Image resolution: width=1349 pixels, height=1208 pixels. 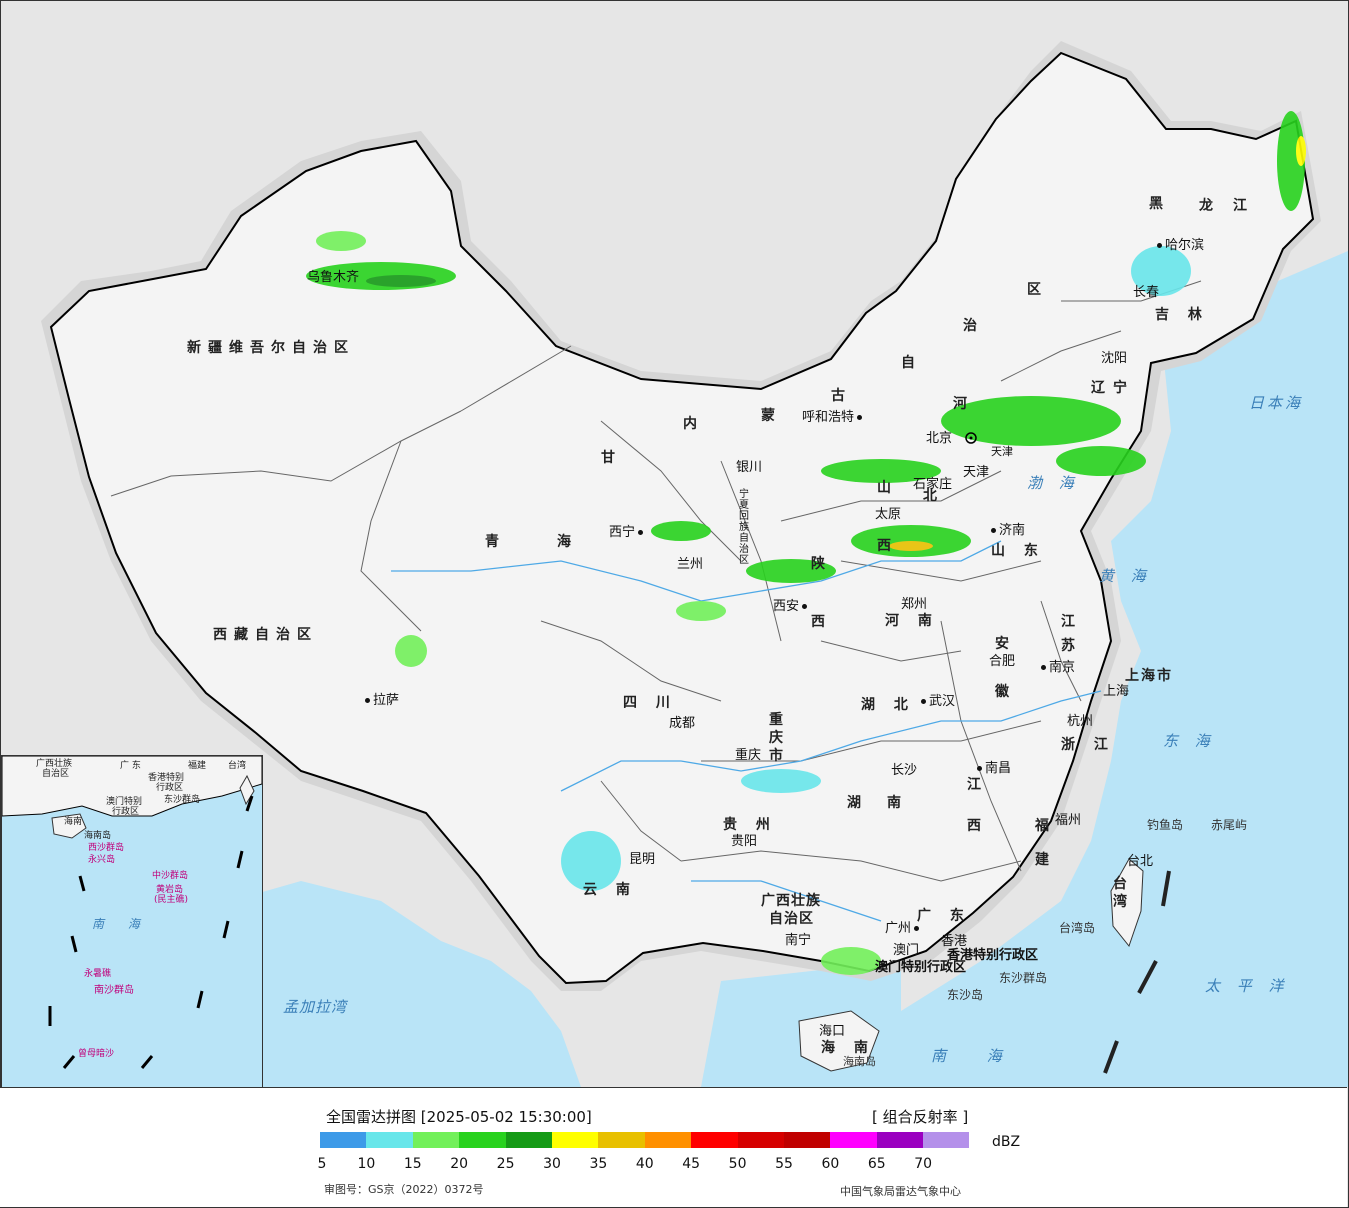 What do you see at coordinates (1159, 204) in the screenshot?
I see `label-heilongjiang-1: 黑` at bounding box center [1159, 204].